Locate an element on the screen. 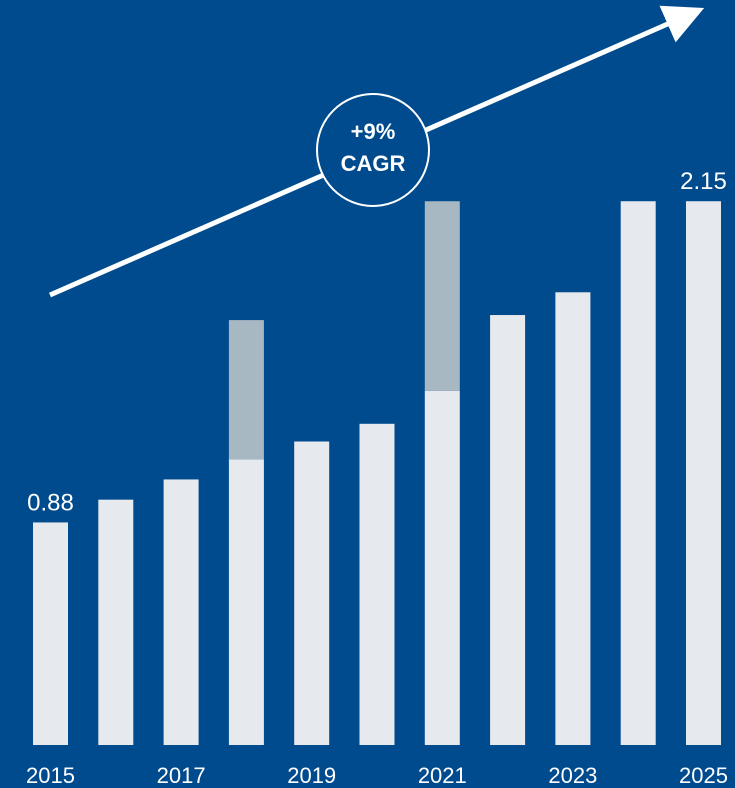 The width and height of the screenshot is (735, 788). x-axis-tick-labels: 2015 2017 2019 2021 2023 2025 is located at coordinates (377, 775).